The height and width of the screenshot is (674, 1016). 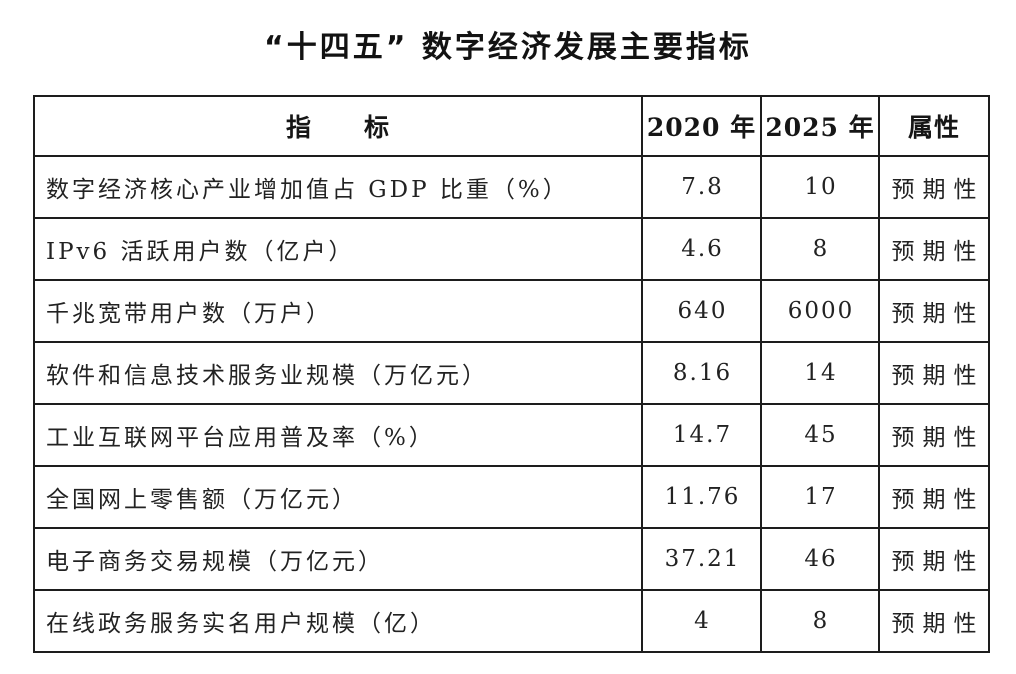 I want to click on table-row: IPv6 活跃用户数（亿户） 4.6 8 预期性, so click(x=511, y=249).